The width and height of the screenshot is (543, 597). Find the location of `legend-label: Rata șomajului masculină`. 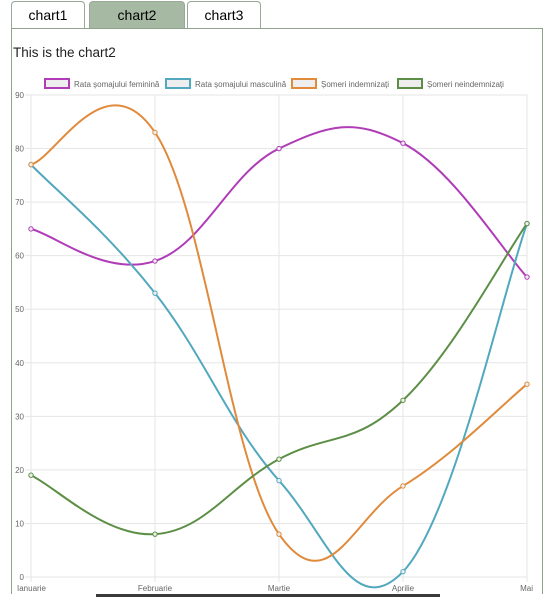

legend-label: Rata șomajului masculină is located at coordinates (241, 84).